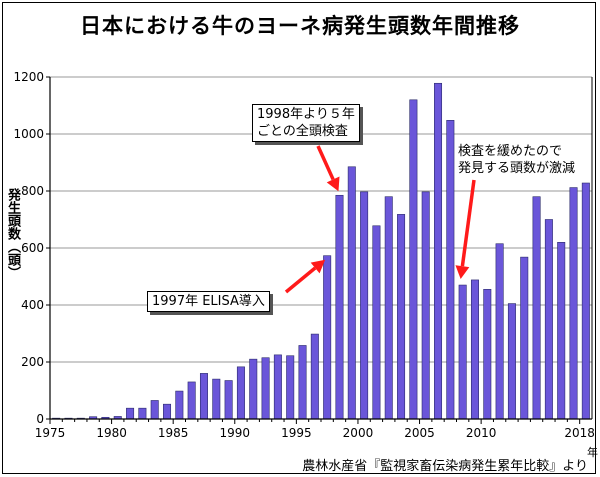 The height and width of the screenshot is (477, 600). What do you see at coordinates (40, 419) in the screenshot?
I see `y-tick-label: 0` at bounding box center [40, 419].